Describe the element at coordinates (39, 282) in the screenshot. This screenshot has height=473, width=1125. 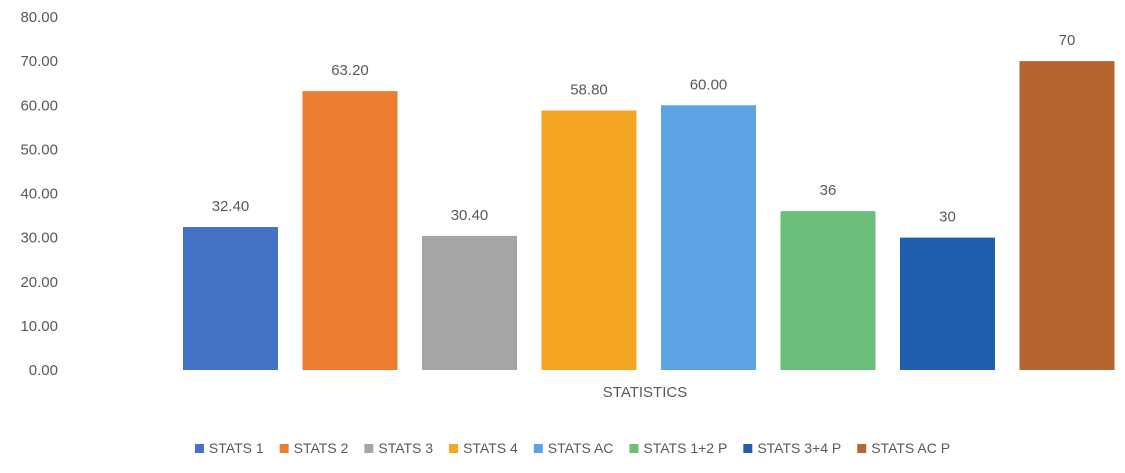
I see `y-tick-label: 20.00` at that location.